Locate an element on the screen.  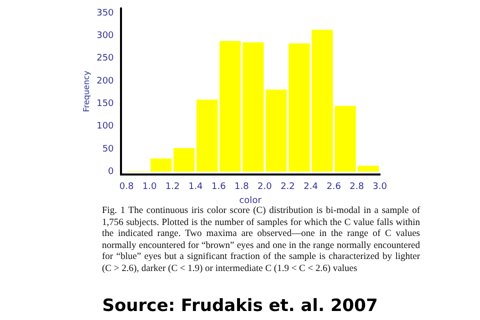
x-tick-label: 1.6 is located at coordinates (218, 187).